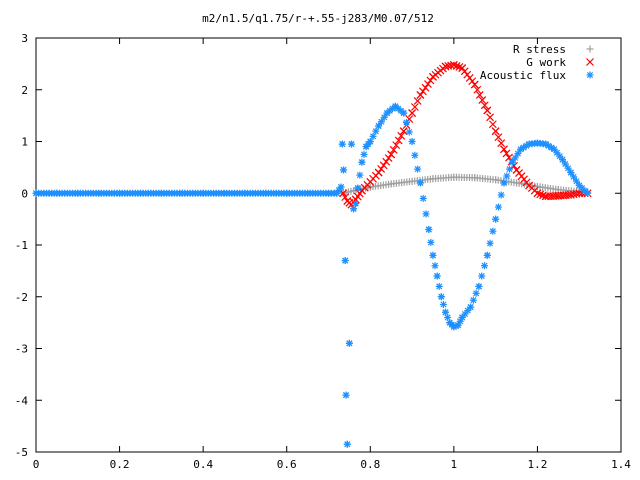  Describe the element at coordinates (546, 62) in the screenshot. I see `legend-label-g-work: G work` at that location.